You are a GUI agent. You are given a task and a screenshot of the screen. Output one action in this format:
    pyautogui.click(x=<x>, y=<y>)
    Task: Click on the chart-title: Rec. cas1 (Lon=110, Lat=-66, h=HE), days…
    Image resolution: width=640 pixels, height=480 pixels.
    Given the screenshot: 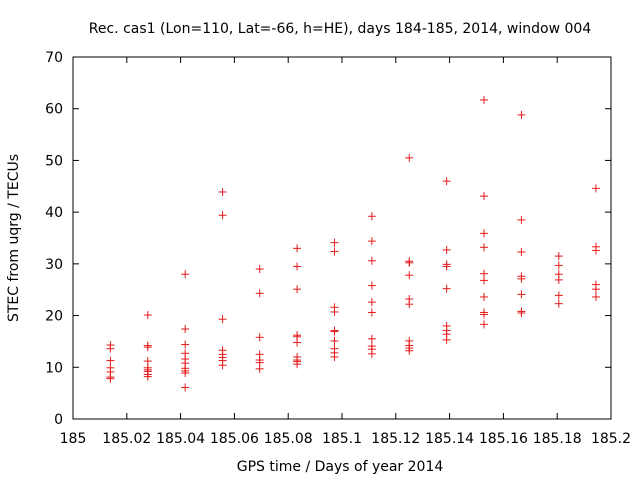 What is the action you would take?
    pyautogui.click(x=340, y=29)
    